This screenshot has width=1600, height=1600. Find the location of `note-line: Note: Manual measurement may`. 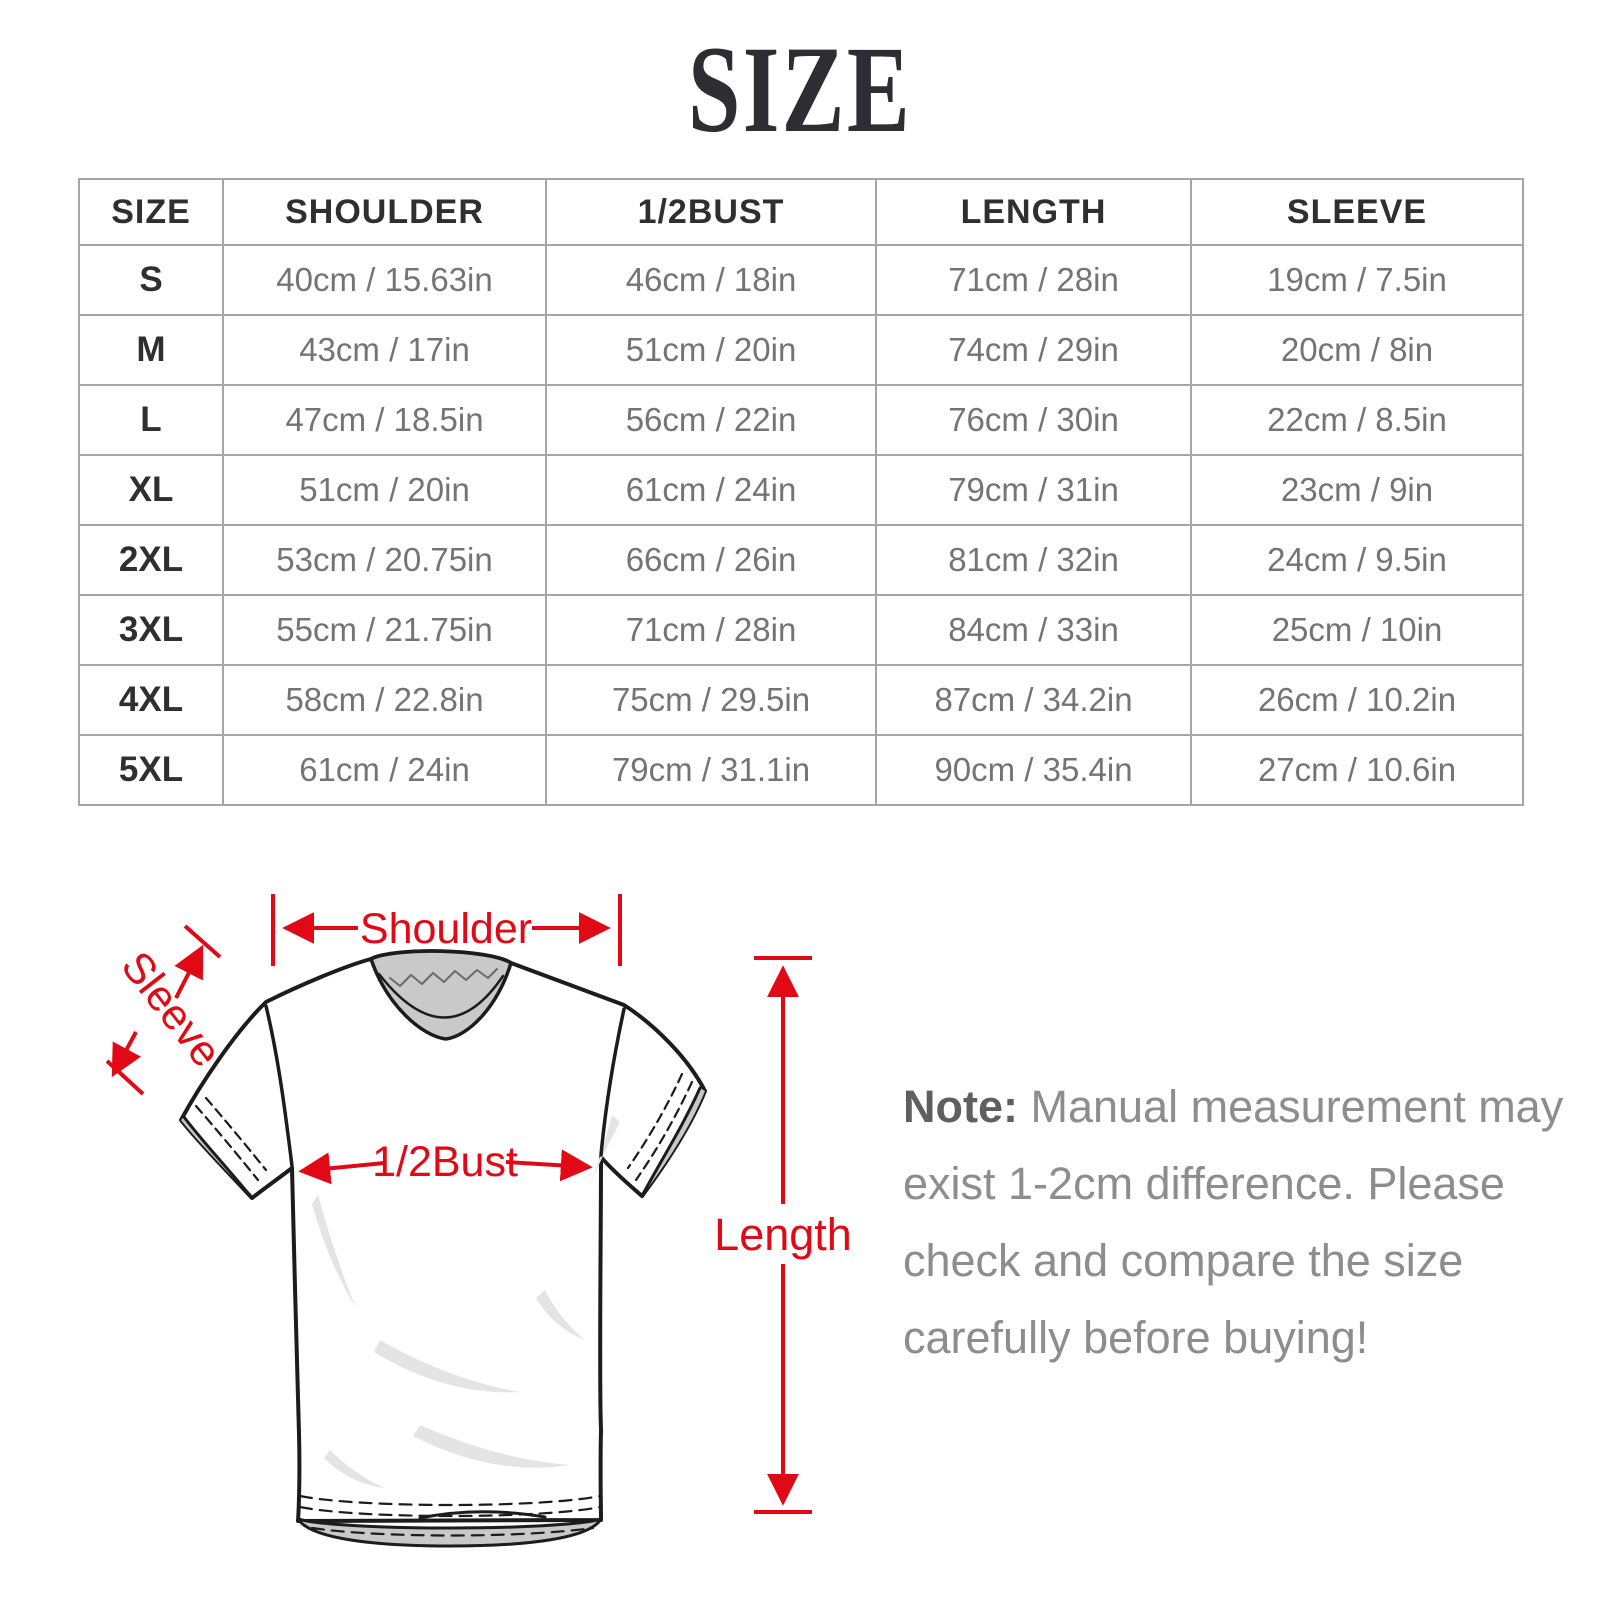

note-line: Note: Manual measurement may is located at coordinates (1233, 1106).